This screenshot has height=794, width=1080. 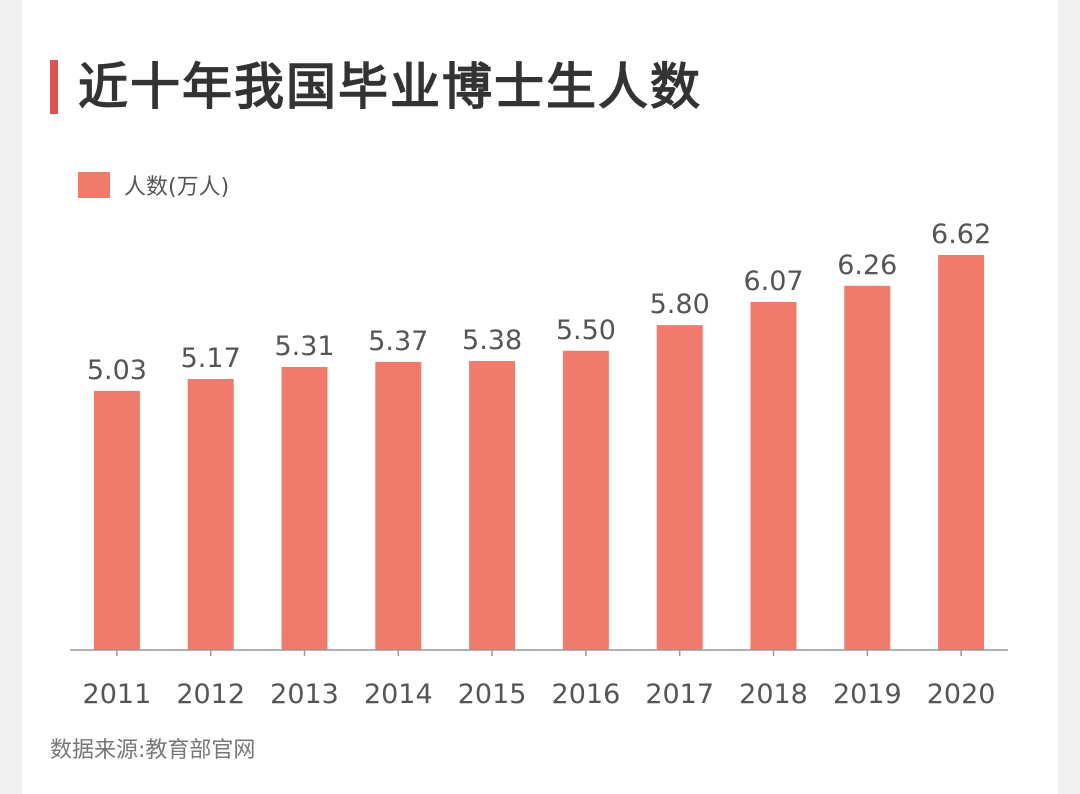 I want to click on value-label-2016: 5.50, so click(x=586, y=330).